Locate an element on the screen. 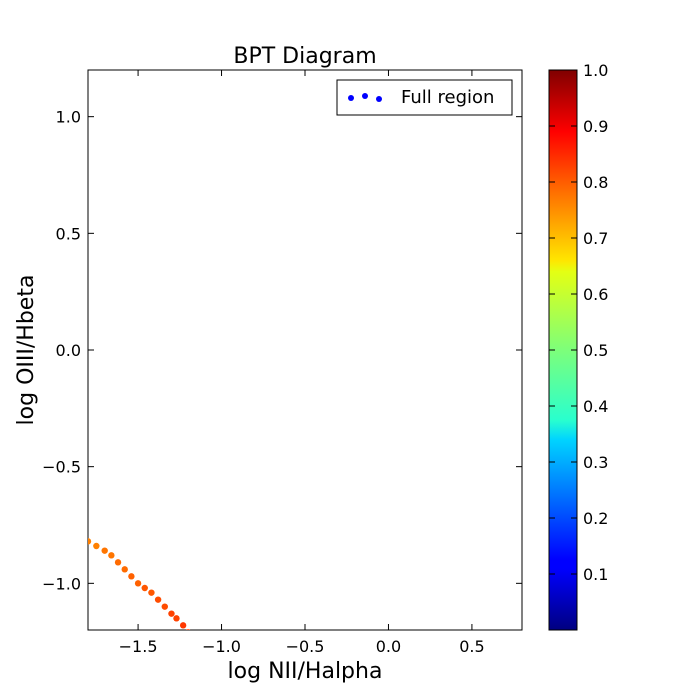  scatter-points is located at coordinates (139, 584).